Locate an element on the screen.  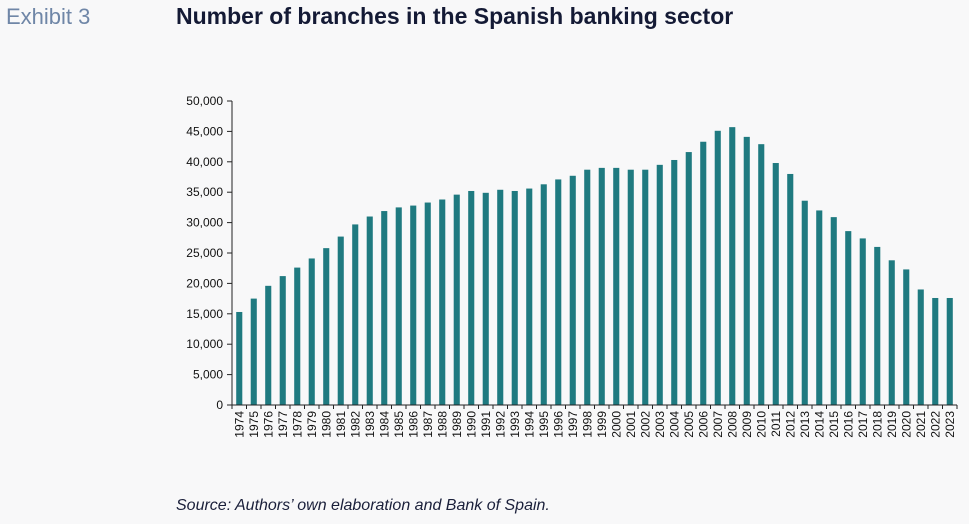
x-tick-label: 1977 is located at coordinates (283, 424).